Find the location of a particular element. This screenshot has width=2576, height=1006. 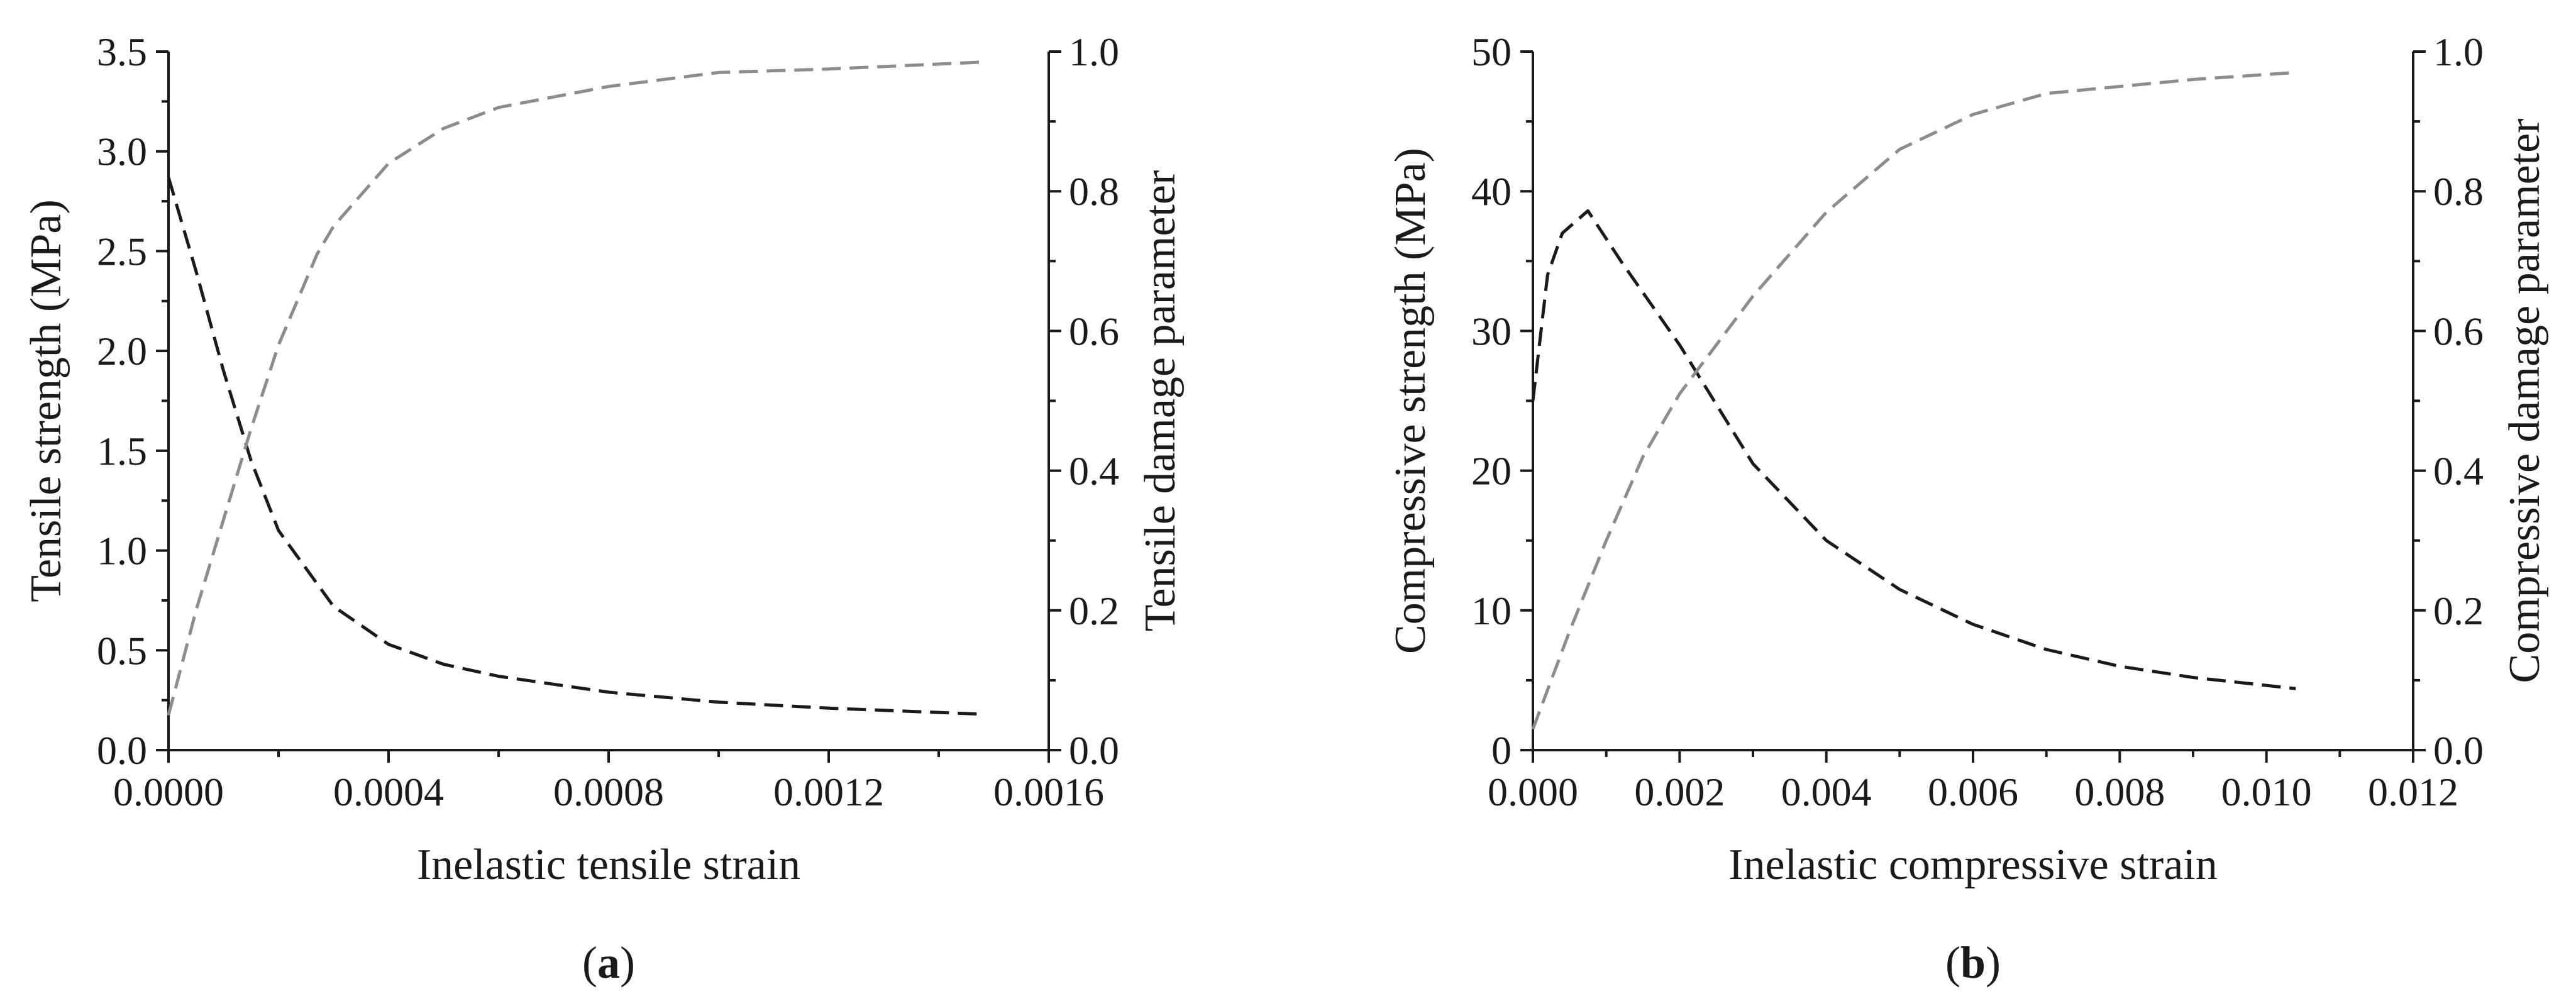

y-axis-title: Compressive strength (MPa) is located at coordinates (1410, 401).